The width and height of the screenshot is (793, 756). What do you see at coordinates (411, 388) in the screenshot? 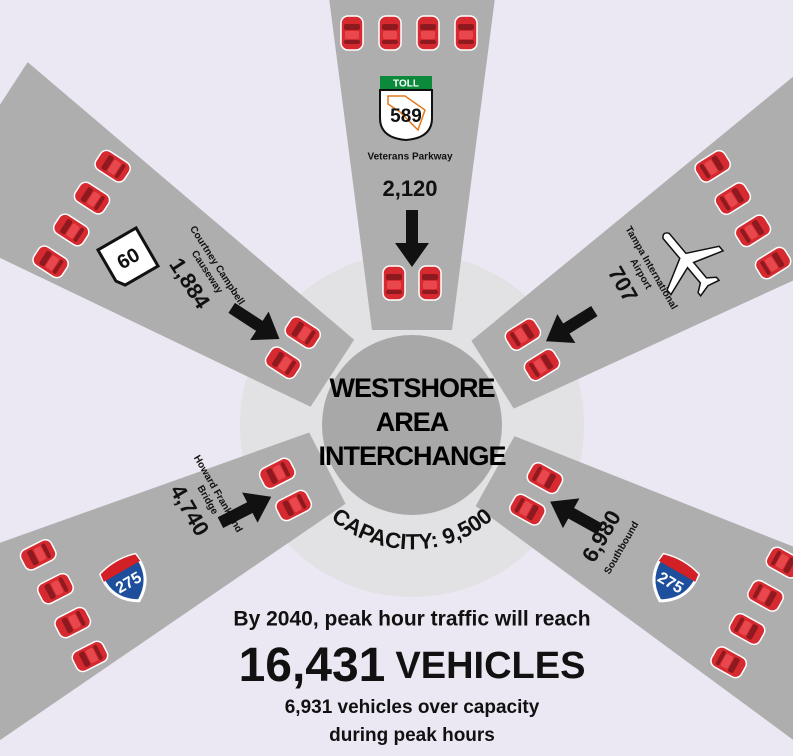
I see `center-title: WESTSHORE` at bounding box center [411, 388].